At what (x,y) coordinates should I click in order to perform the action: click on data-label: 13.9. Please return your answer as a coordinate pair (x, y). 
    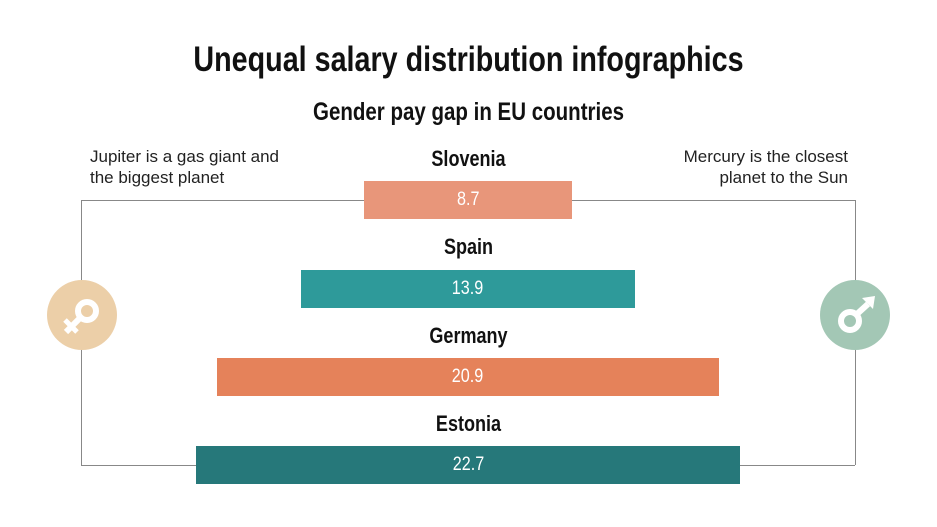
    Looking at the image, I should click on (468, 288).